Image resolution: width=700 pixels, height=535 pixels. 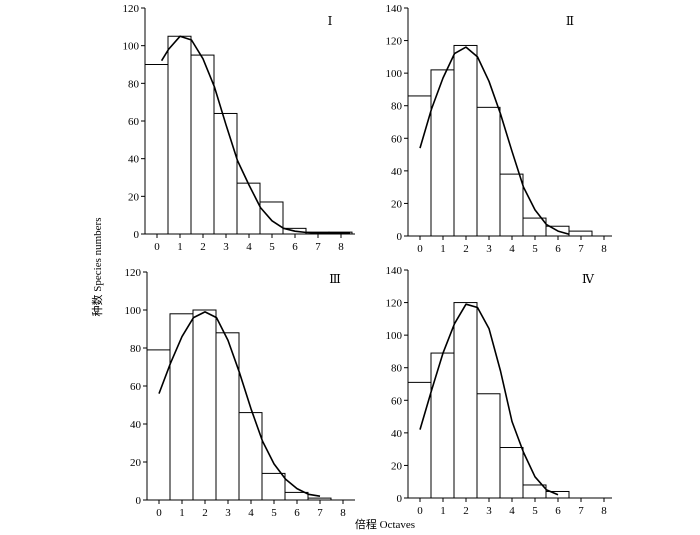 I want to click on x-axis-title: 倍程 Octaves, so click(x=385, y=524).